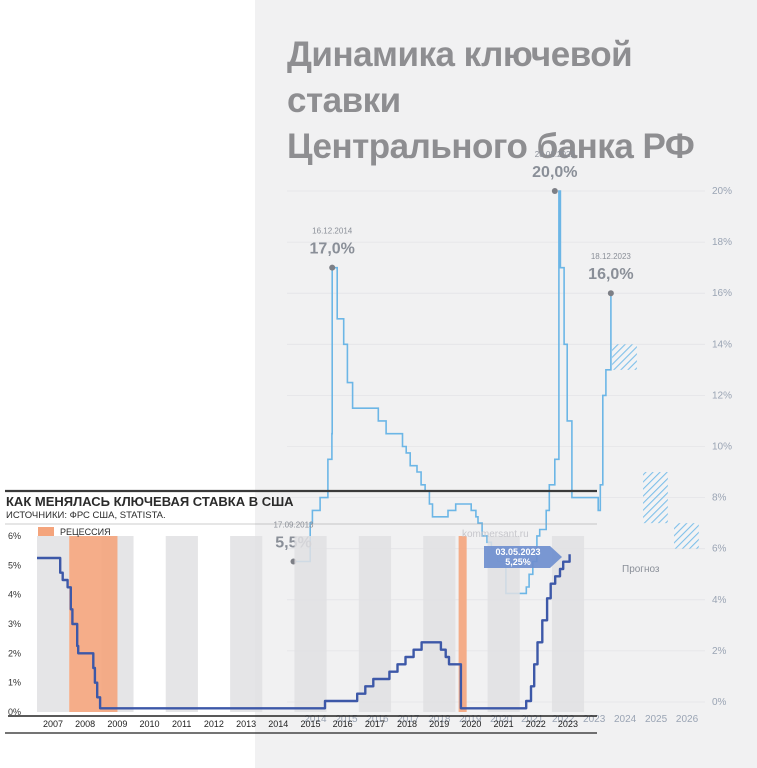 The width and height of the screenshot is (757, 768). What do you see at coordinates (293, 524) in the screenshot?
I see `rf-point-date: 17.09.2013` at bounding box center [293, 524].